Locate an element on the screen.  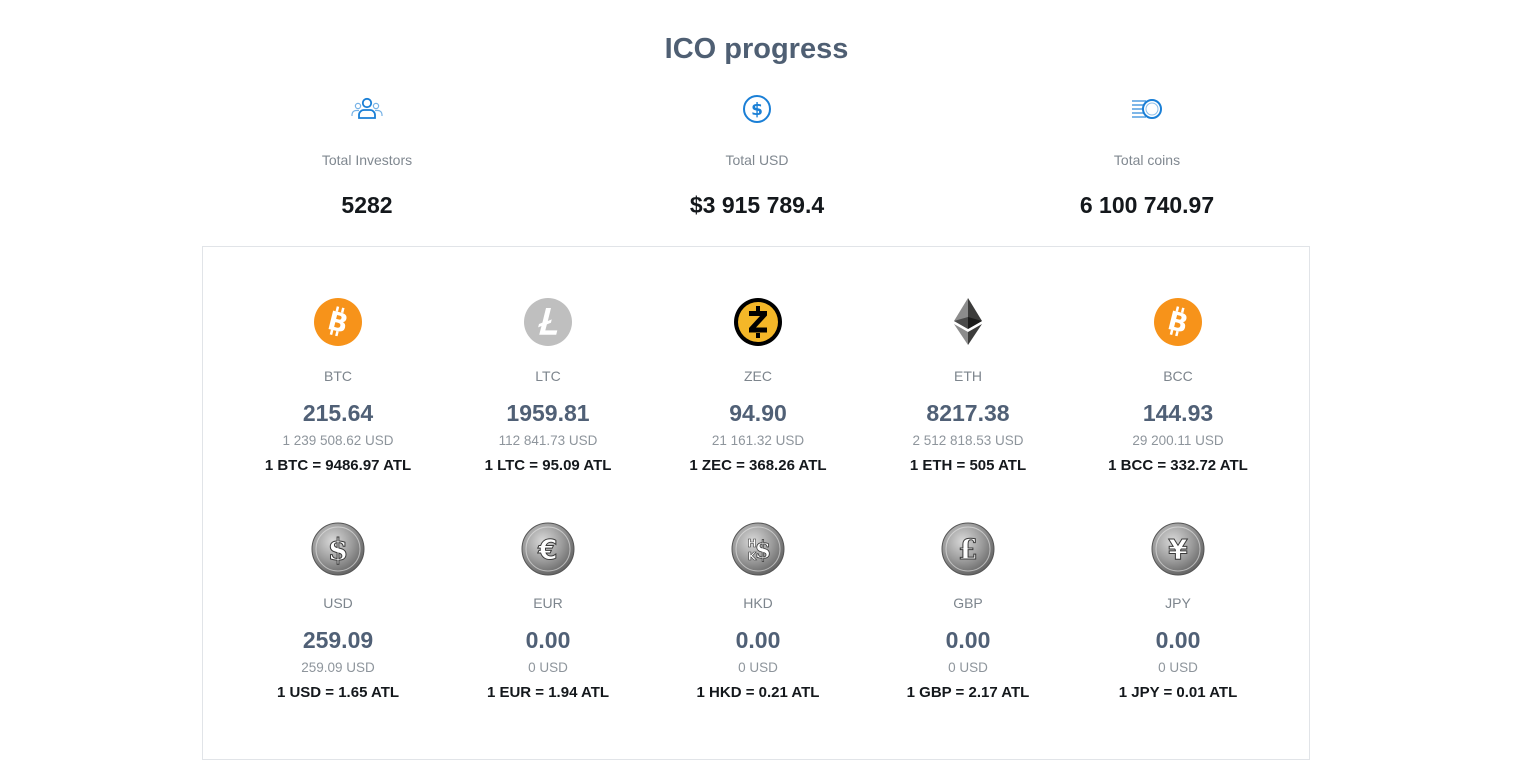
coin-usd-value: 29 200.11 USD is located at coordinates (1178, 440).